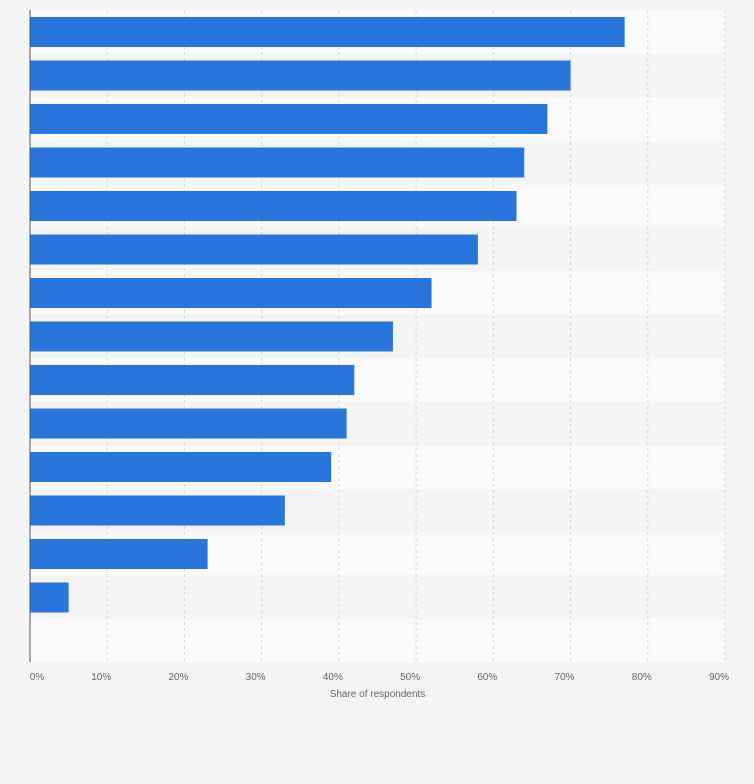 Image resolution: width=754 pixels, height=784 pixels. Describe the element at coordinates (410, 677) in the screenshot. I see `x-tick-label: 50%` at that location.